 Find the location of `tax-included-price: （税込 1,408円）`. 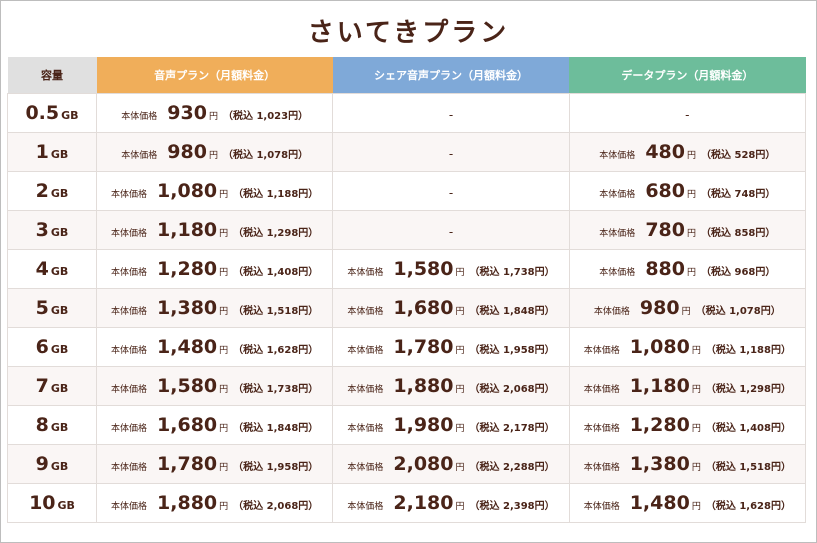

tax-included-price: （税込 1,408円） is located at coordinates (275, 272).